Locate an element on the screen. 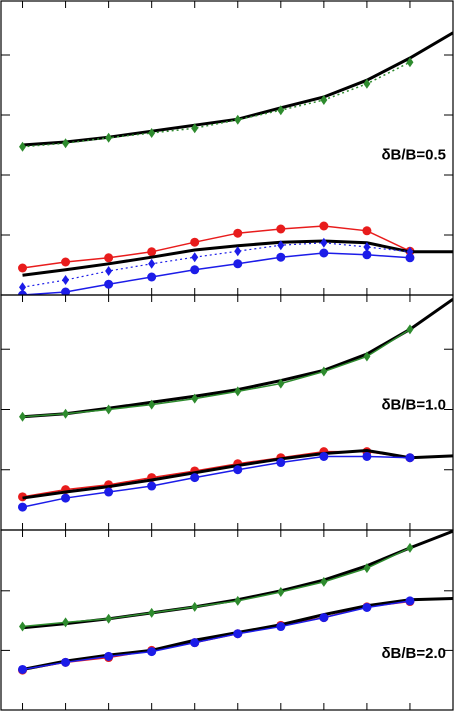 The image size is (474, 711). annotation: δB/B=2.0 is located at coordinates (413, 653).